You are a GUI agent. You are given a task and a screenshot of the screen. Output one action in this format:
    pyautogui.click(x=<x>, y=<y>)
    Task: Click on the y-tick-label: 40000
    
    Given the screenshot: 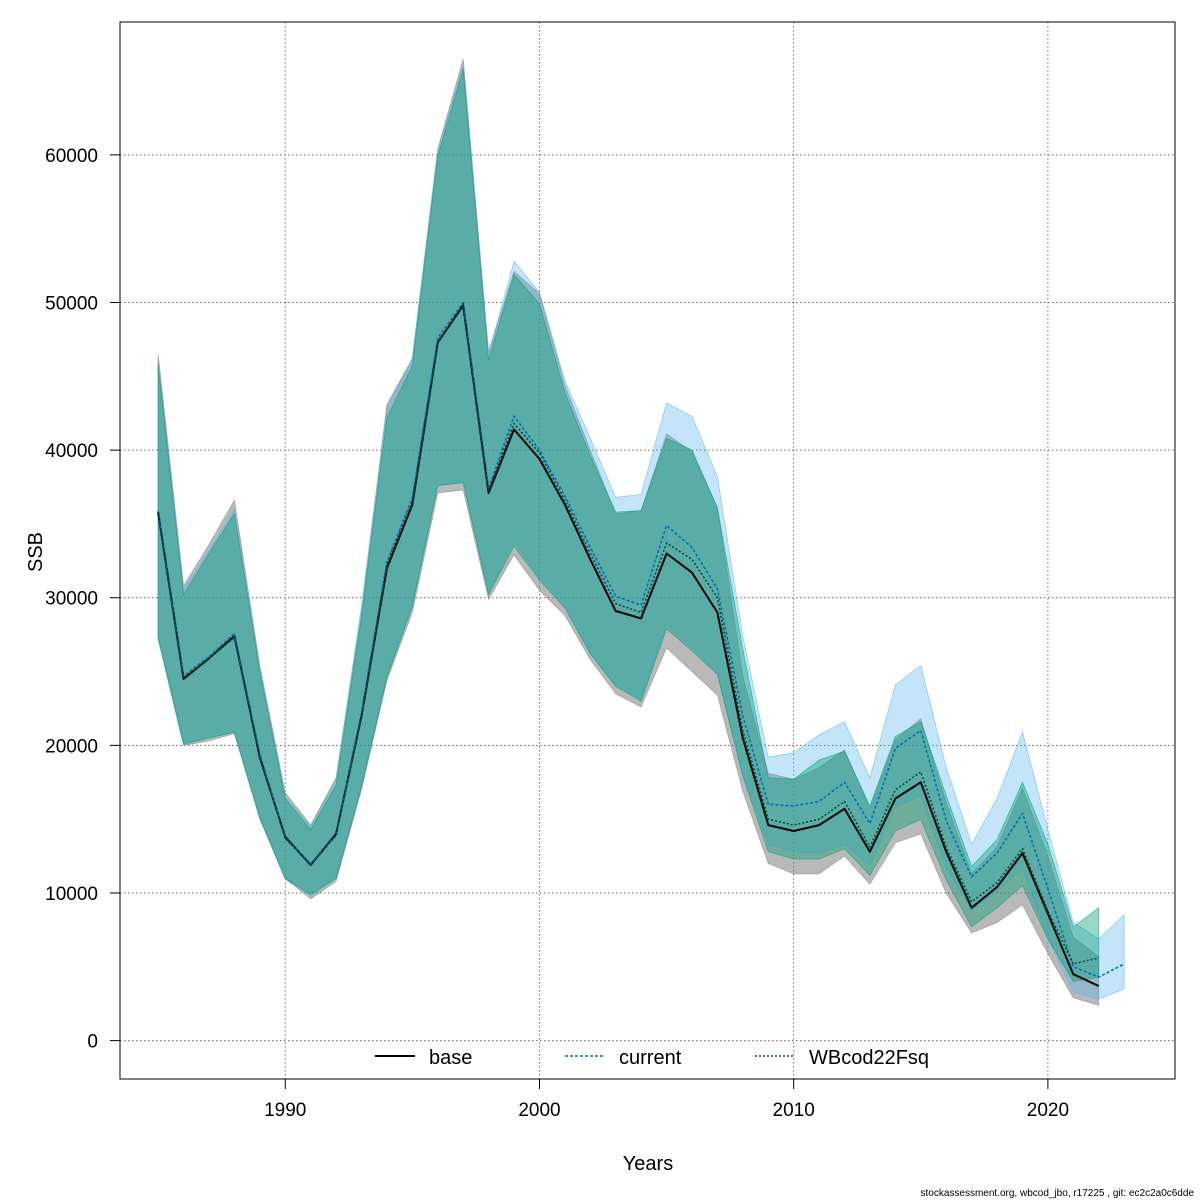 What is the action you would take?
    pyautogui.click(x=71, y=451)
    